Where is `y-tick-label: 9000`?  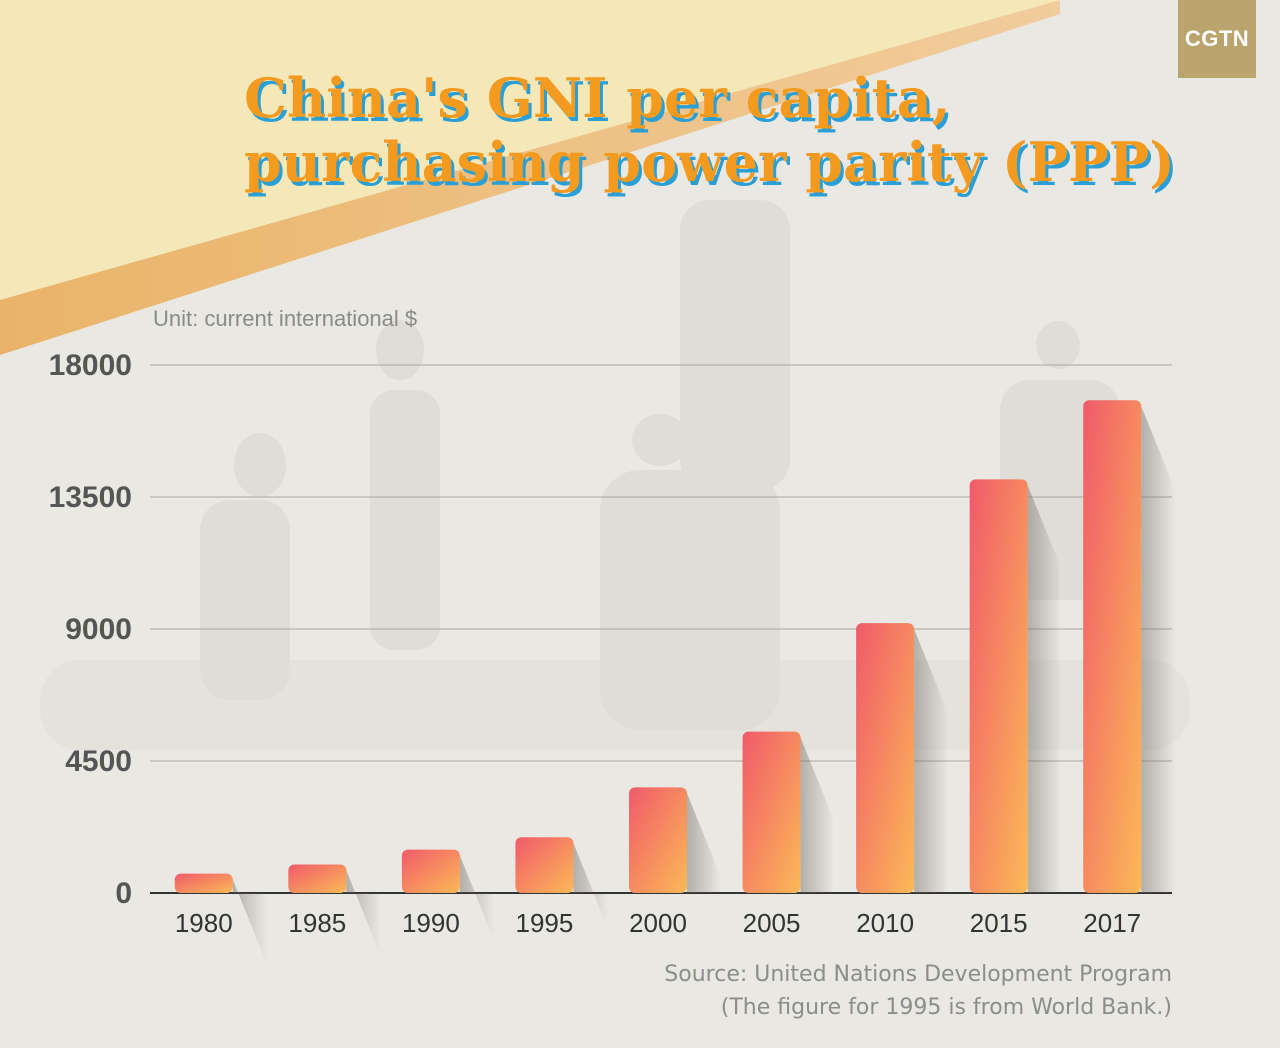
y-tick-label: 9000 is located at coordinates (98, 629).